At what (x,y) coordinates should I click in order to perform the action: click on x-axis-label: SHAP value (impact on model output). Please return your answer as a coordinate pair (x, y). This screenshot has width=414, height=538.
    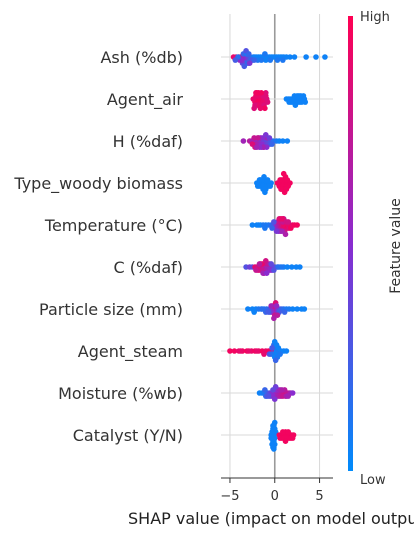
    Looking at the image, I should click on (271, 518).